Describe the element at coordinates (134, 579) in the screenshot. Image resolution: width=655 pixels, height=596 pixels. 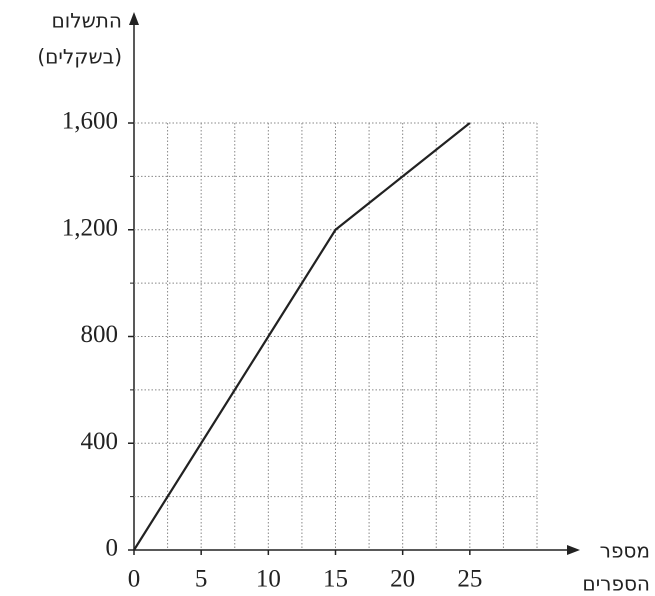
I see `x-tick-label: 0` at that location.